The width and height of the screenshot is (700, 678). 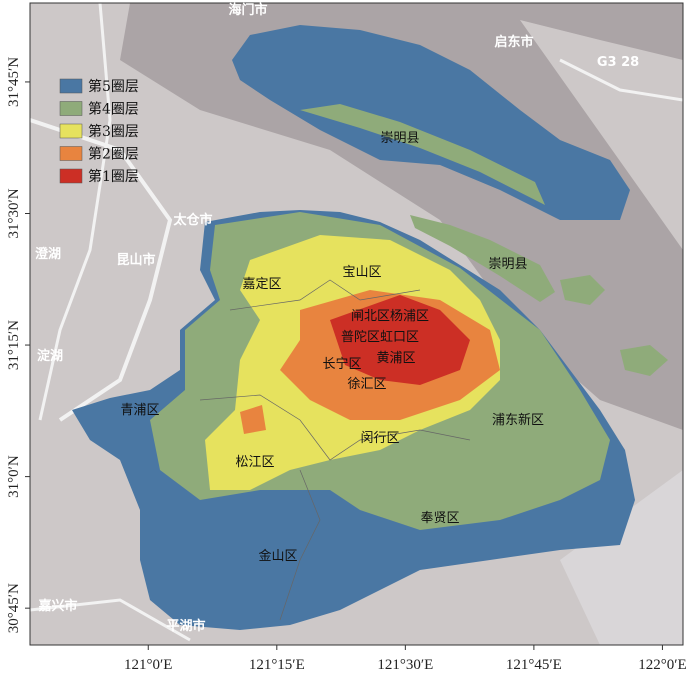 What do you see at coordinates (405, 665) in the screenshot?
I see `x-tick-label: 121°30′E` at bounding box center [405, 665].